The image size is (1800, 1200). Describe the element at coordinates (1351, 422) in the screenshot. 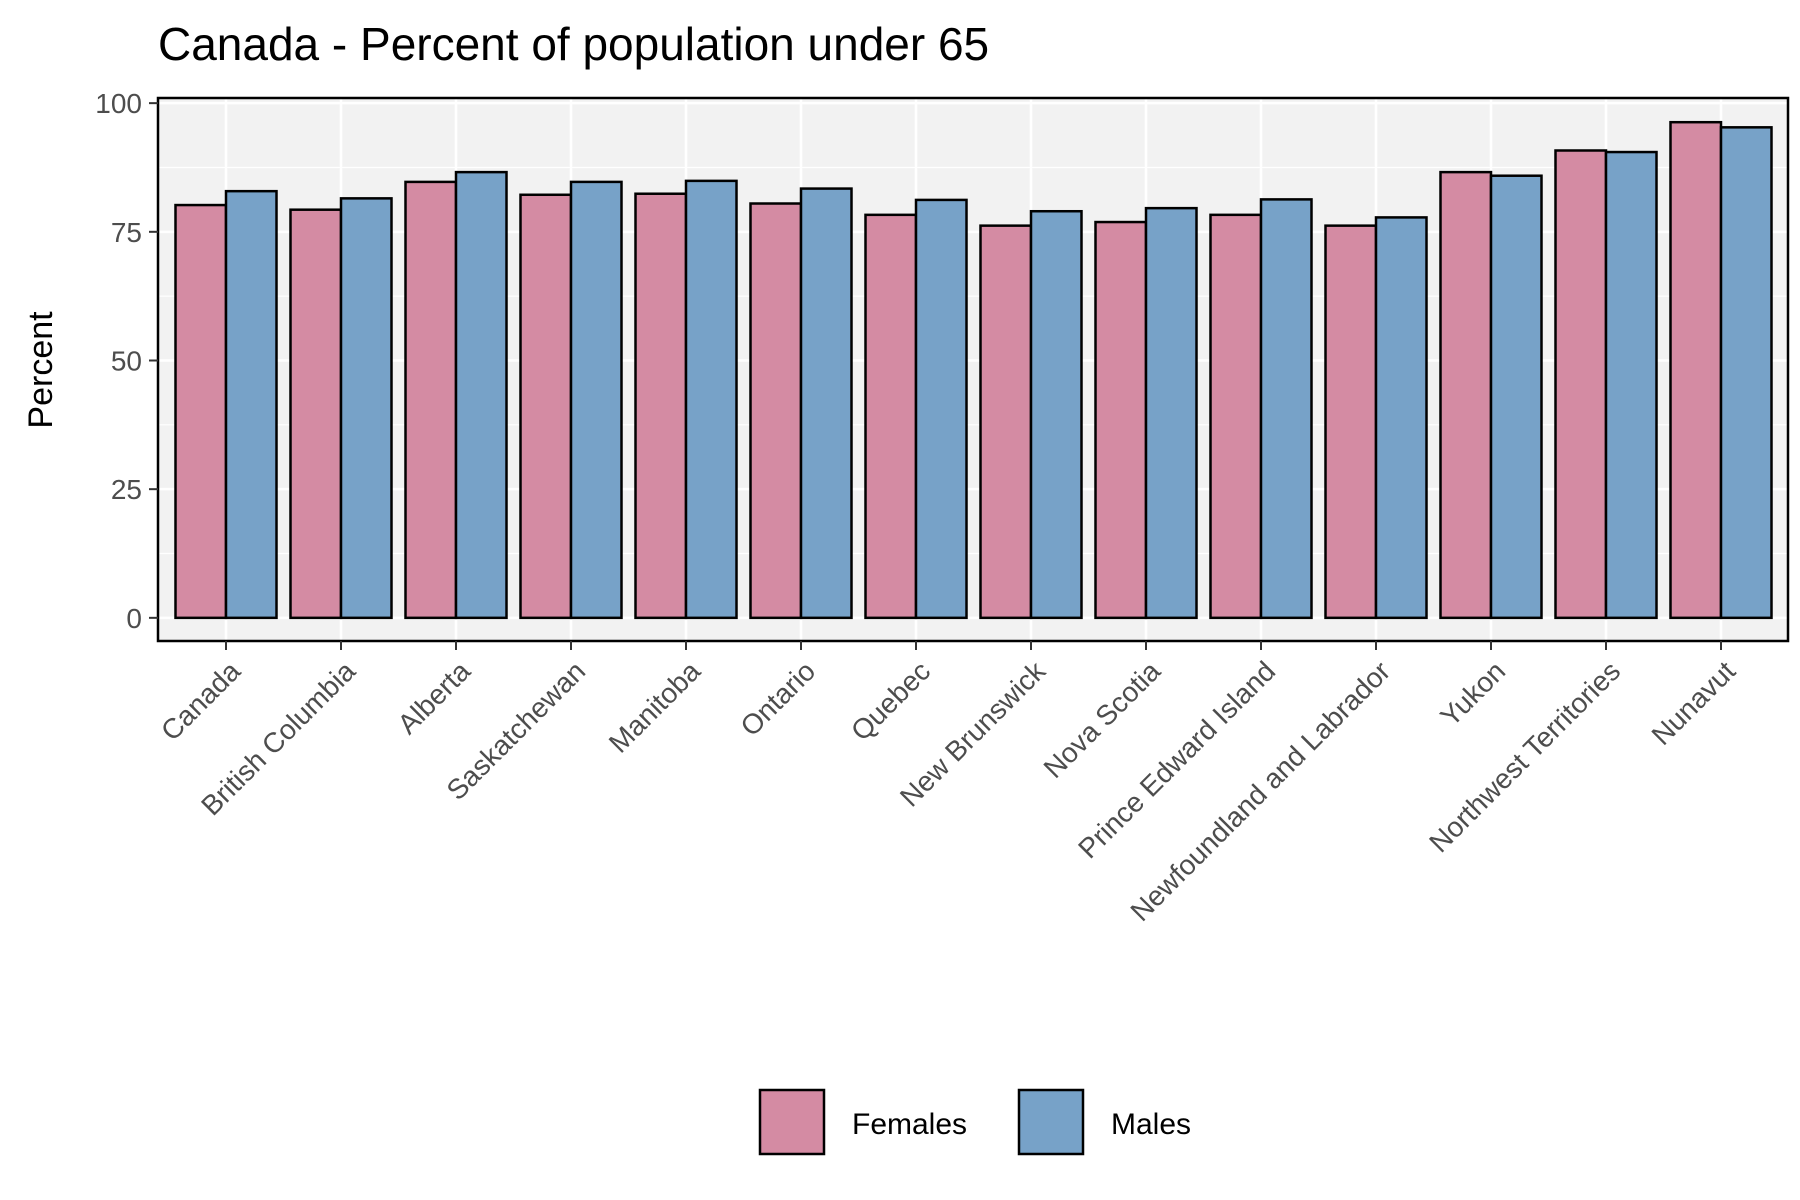

I see `bar-females-newfoundland-and-labrador` at that location.